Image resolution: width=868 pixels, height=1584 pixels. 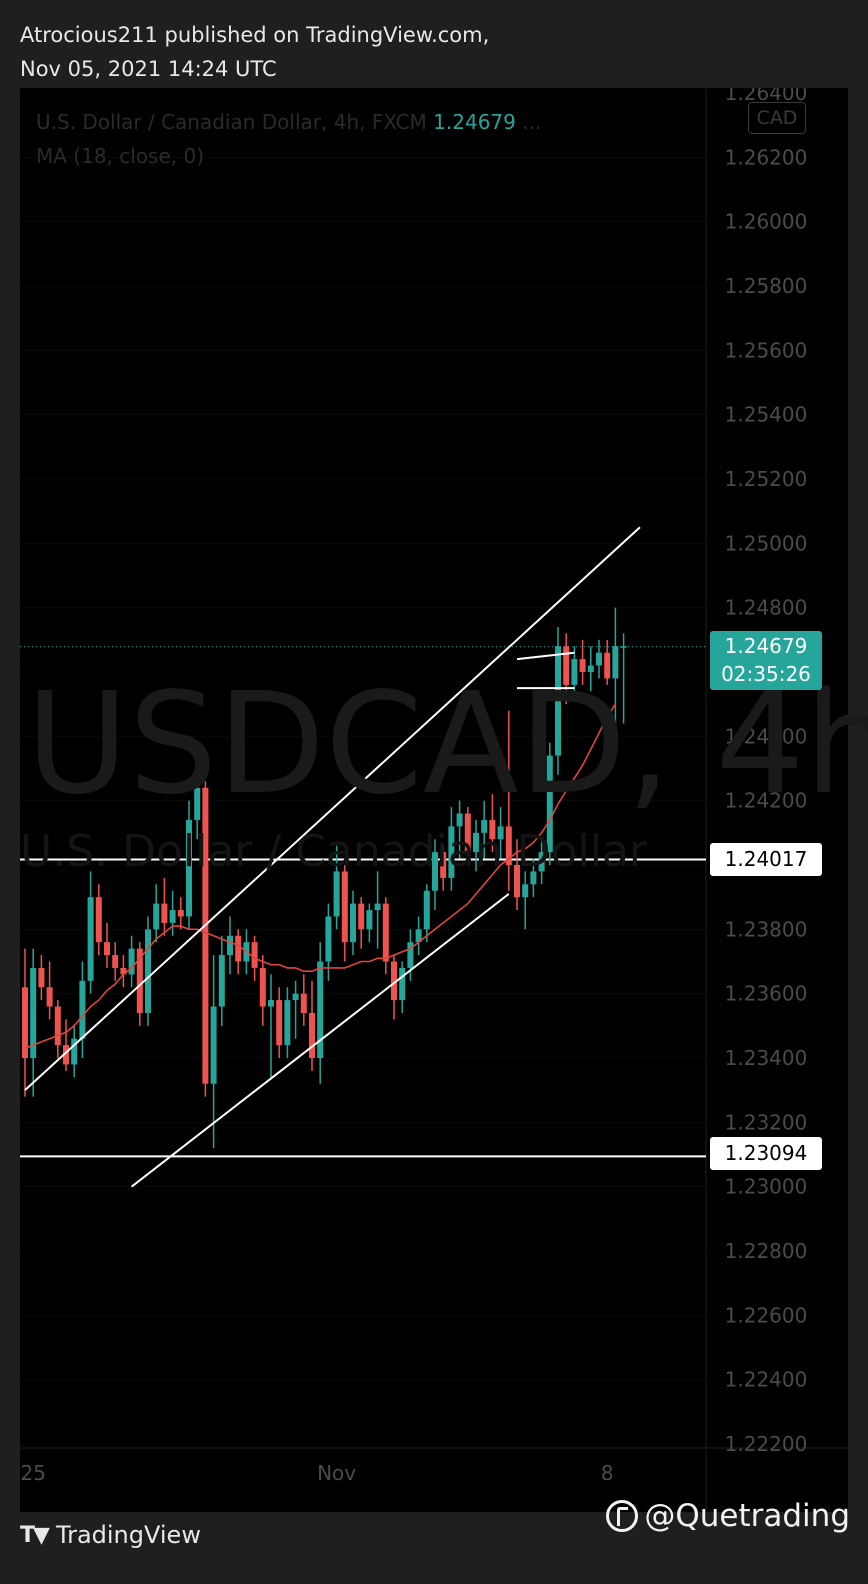 What do you see at coordinates (766, 994) in the screenshot?
I see `y-tick-label-14: 1.23600` at bounding box center [766, 994].